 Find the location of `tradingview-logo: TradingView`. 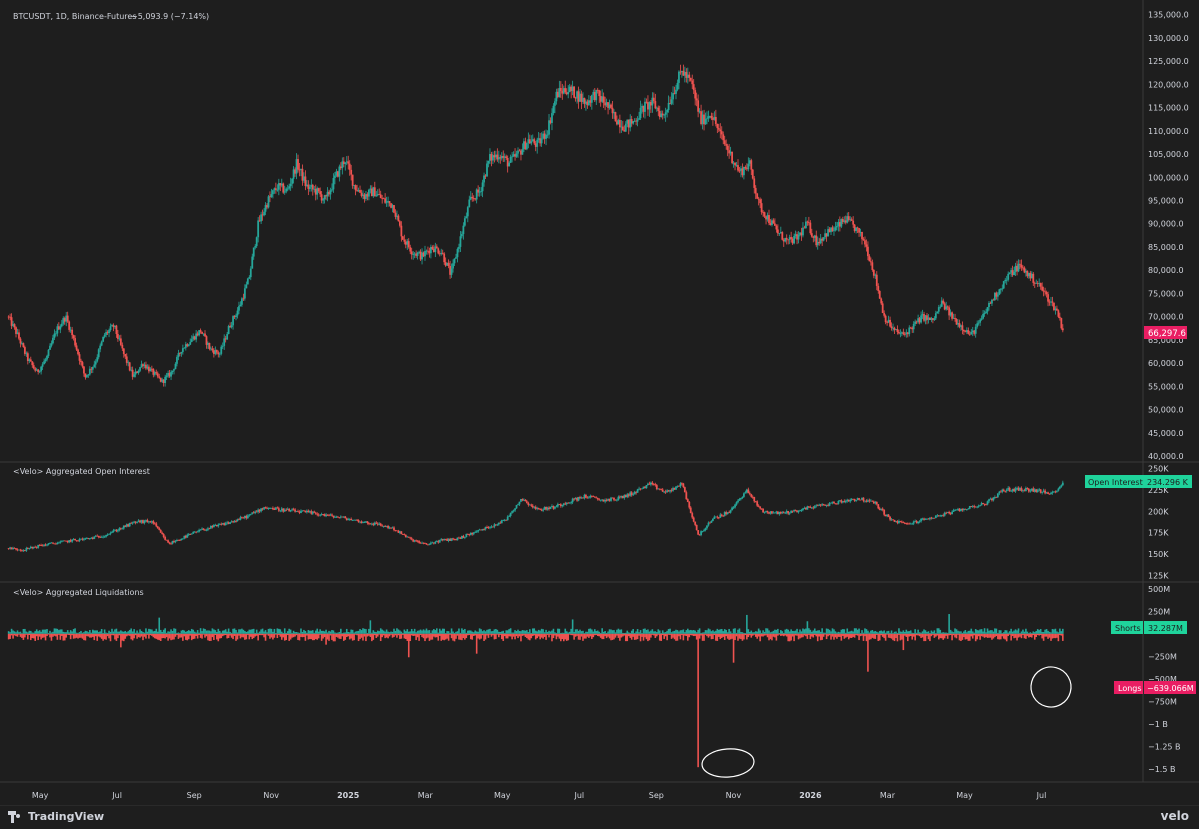

tradingview-logo: TradingView is located at coordinates (56, 816).